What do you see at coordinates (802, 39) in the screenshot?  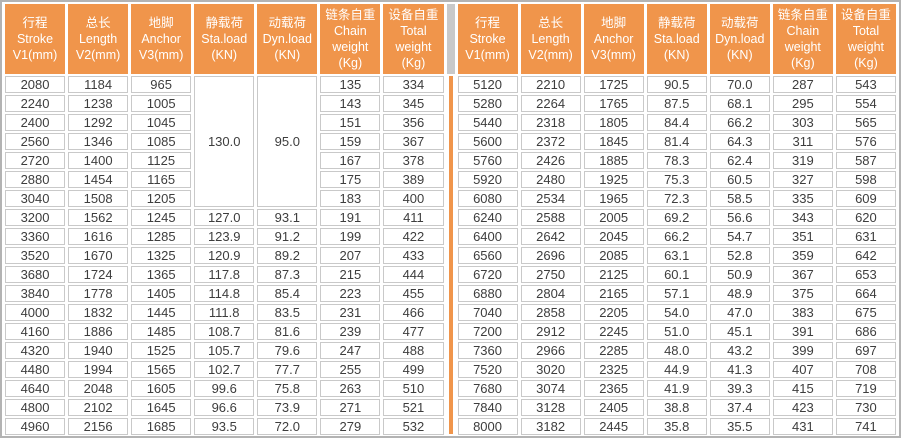 I see `column-header-chain-weight: 链条自重 Chain weight (Kg)` at bounding box center [802, 39].